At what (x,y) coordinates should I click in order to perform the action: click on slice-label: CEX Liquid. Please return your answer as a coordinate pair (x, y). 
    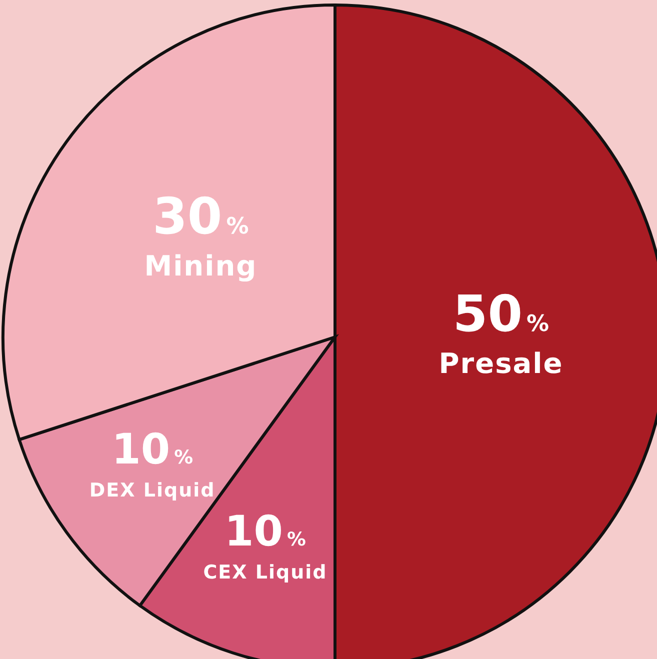
    Looking at the image, I should click on (265, 573).